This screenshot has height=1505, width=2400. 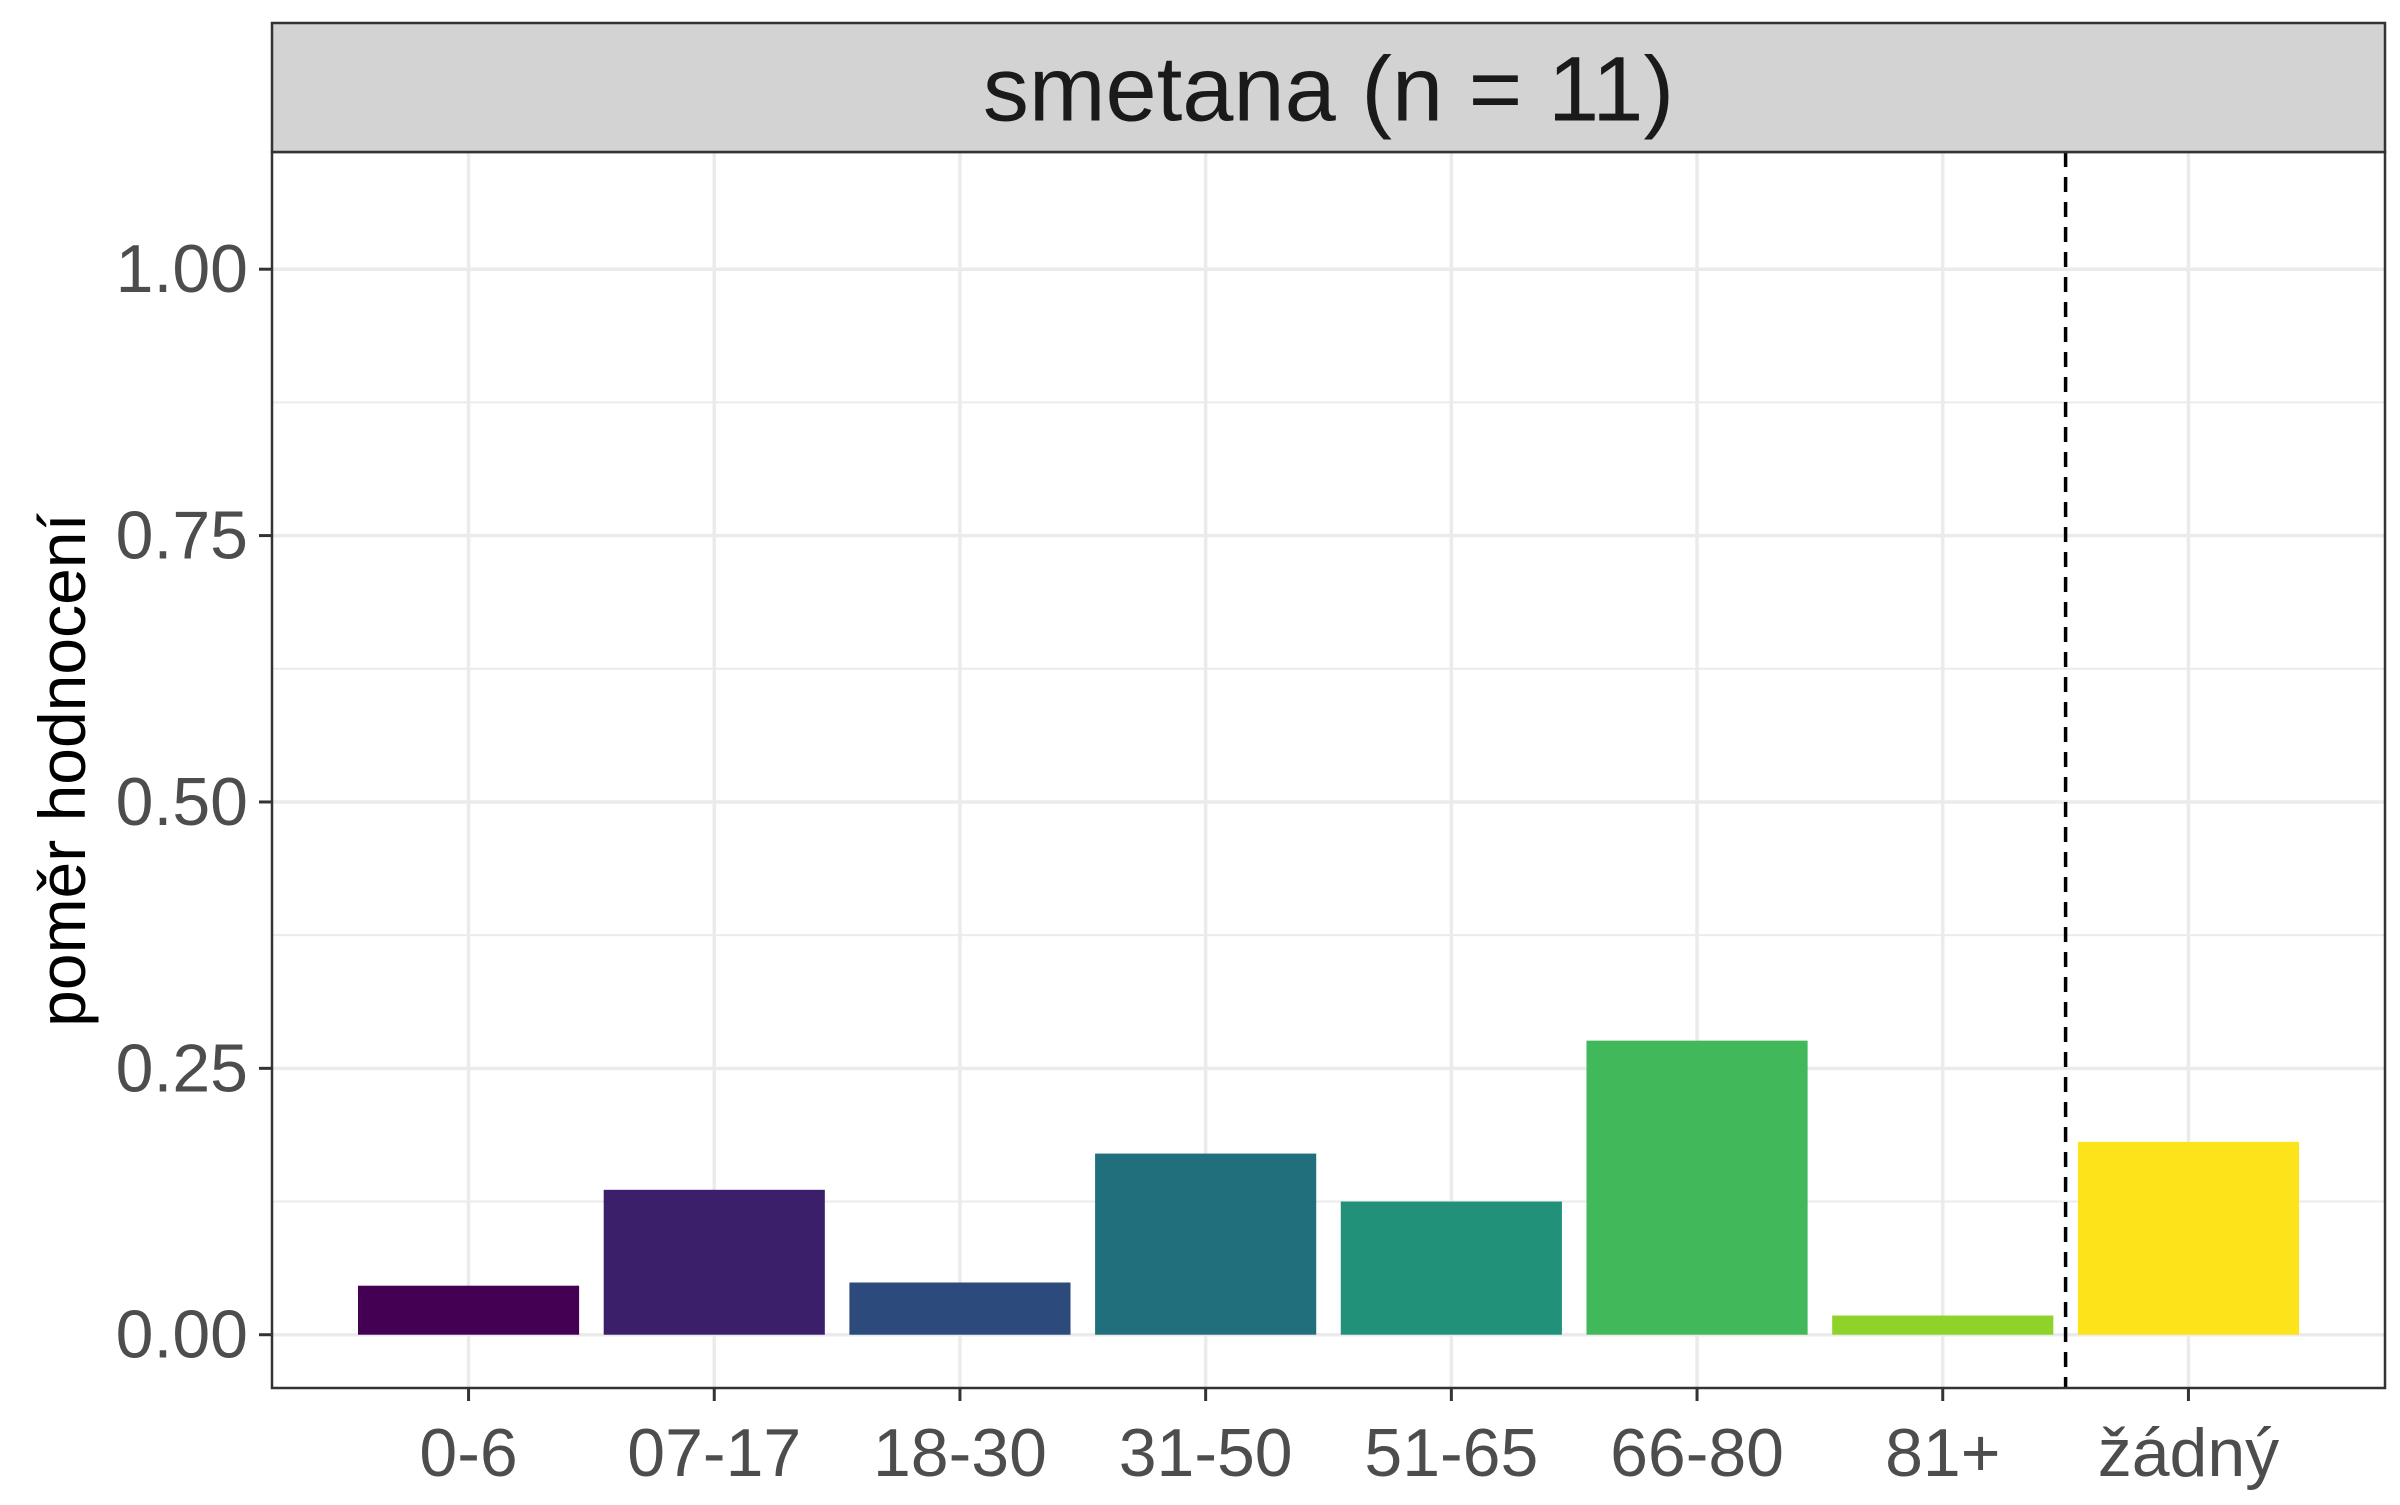 What do you see at coordinates (62, 769) in the screenshot?
I see `y-axis-title: poměr hodnocení` at bounding box center [62, 769].